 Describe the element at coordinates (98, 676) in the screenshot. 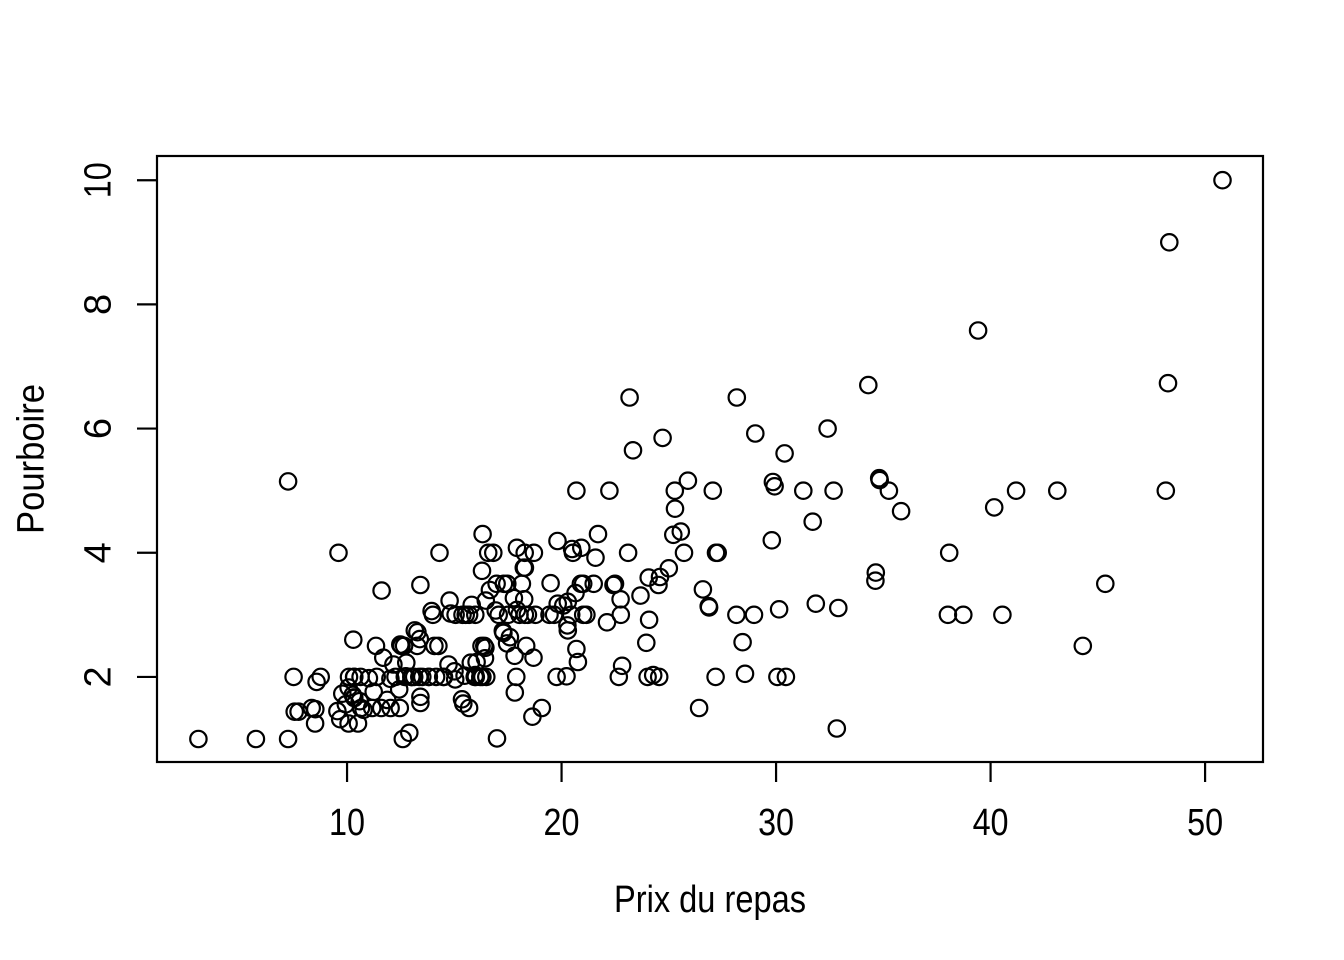

I see `y-tick-label: 2` at that location.